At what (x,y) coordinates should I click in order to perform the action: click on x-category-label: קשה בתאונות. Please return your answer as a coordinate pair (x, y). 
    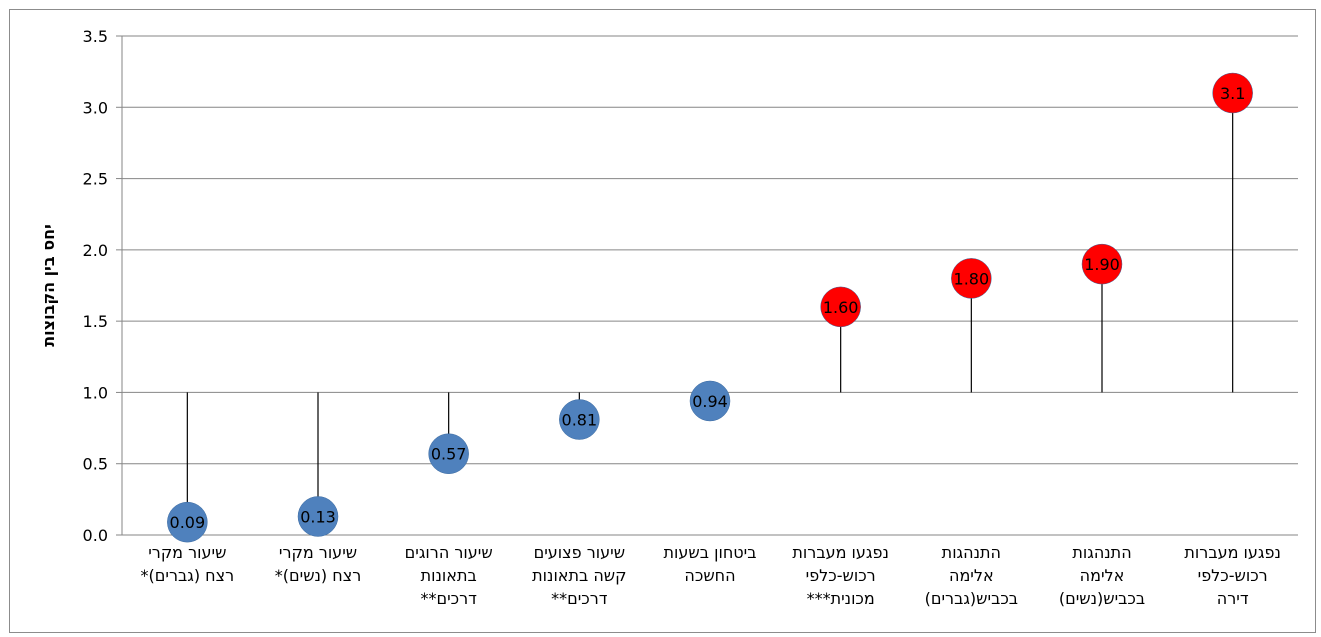
    Looking at the image, I should click on (579, 575).